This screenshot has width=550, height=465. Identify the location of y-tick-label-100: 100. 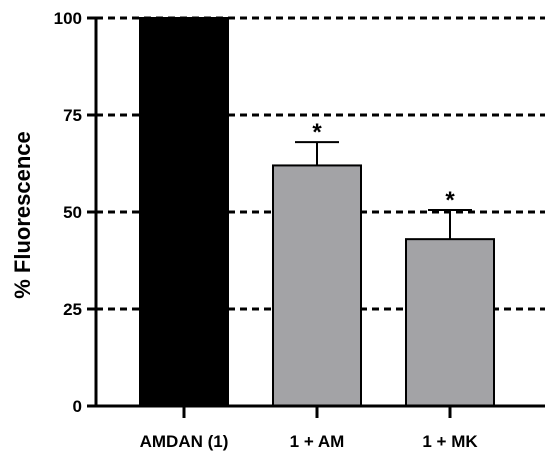
(68, 18).